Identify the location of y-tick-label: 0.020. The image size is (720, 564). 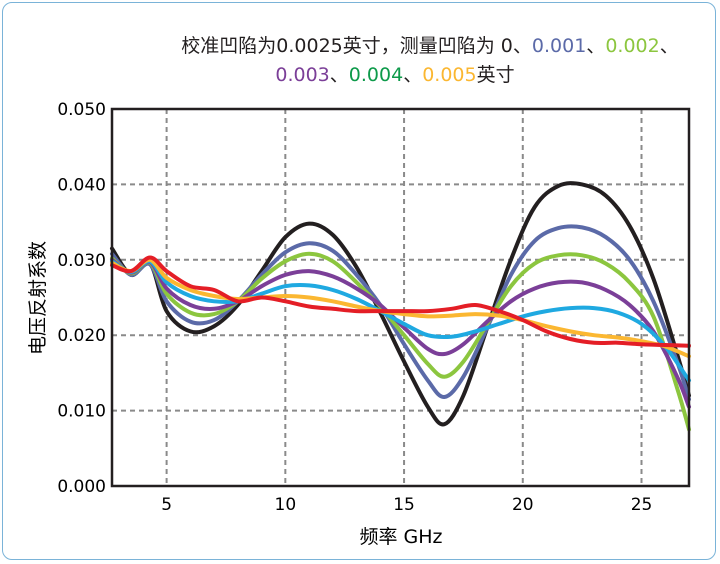
(81, 336).